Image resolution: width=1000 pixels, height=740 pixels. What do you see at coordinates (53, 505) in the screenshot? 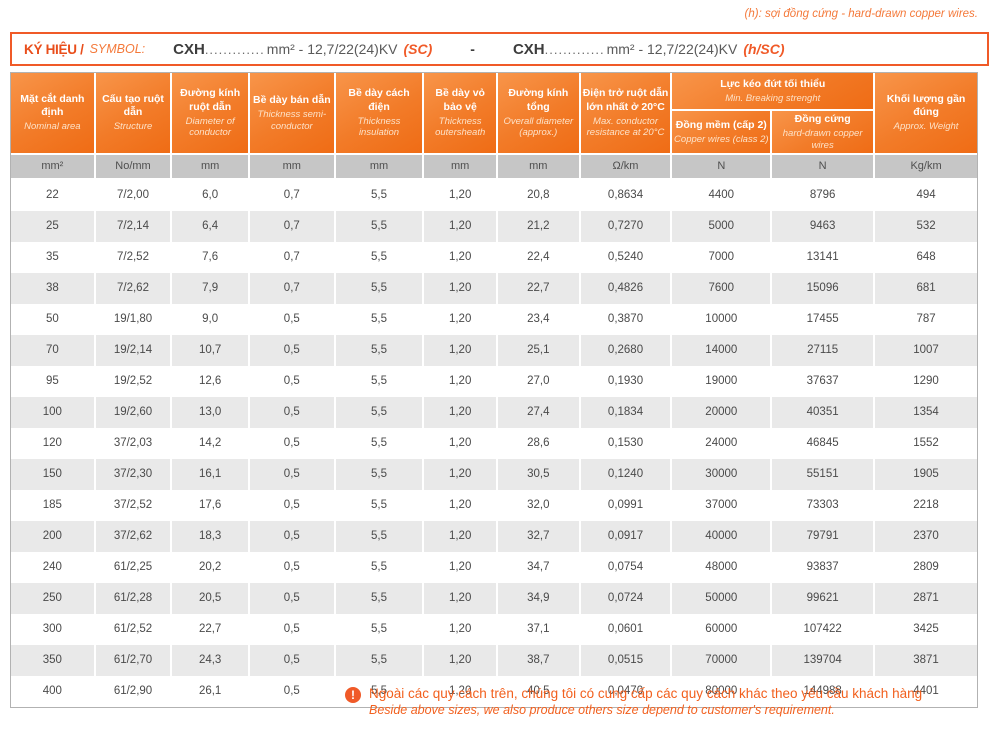
I see `table-cell: 185` at bounding box center [53, 505].